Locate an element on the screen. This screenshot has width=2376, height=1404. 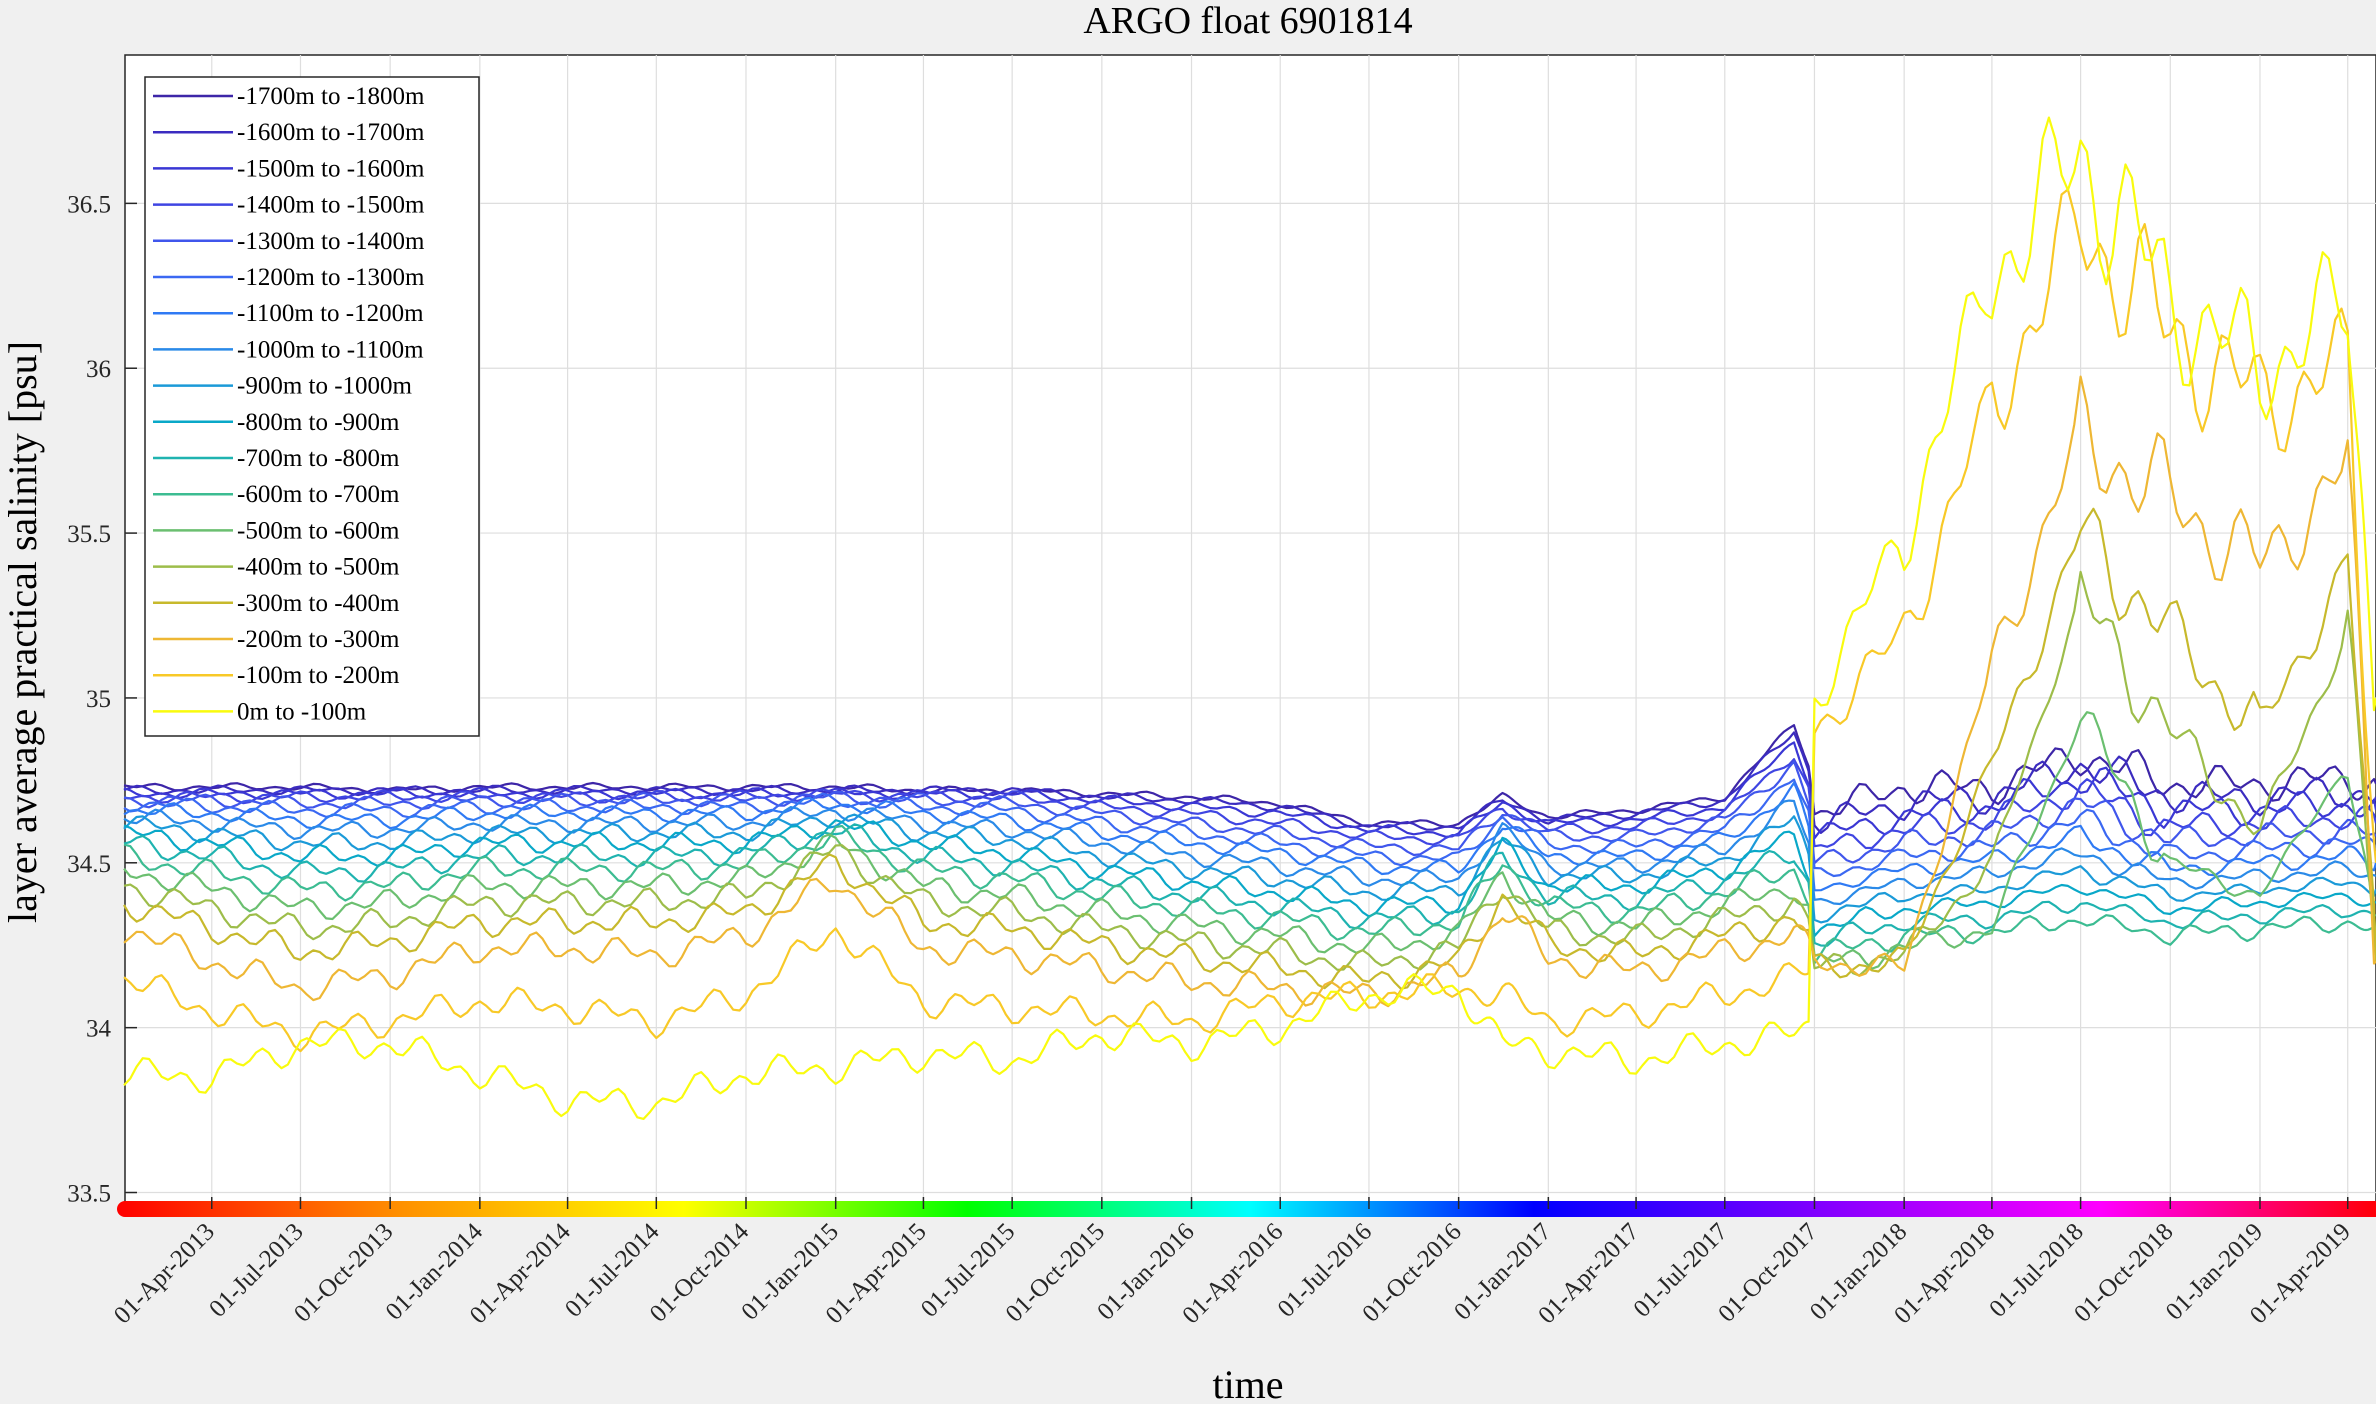
legend-label: 0m to -100m is located at coordinates (302, 711).